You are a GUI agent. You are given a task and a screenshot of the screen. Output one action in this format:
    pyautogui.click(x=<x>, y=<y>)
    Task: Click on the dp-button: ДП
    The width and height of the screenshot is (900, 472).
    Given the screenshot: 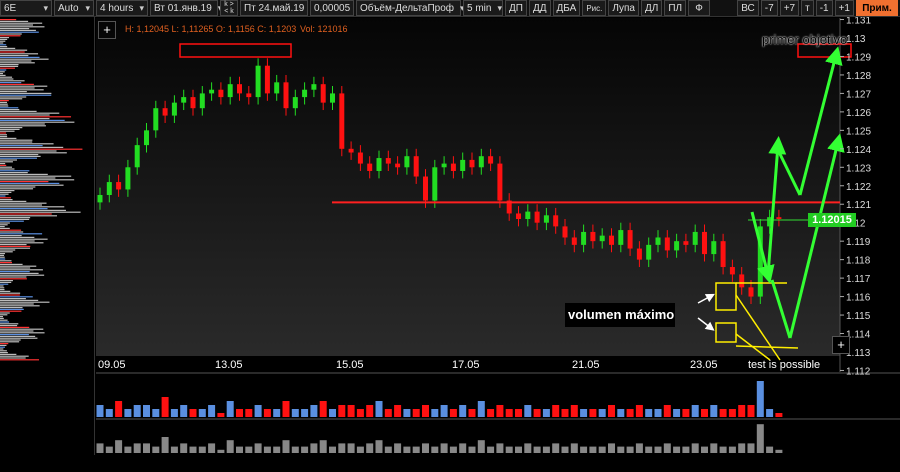 What is the action you would take?
    pyautogui.click(x=516, y=8)
    